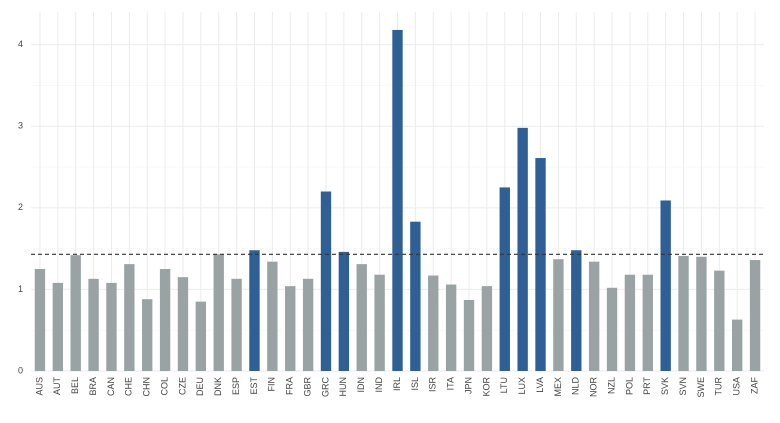  I want to click on x-tick-label: IND, so click(379, 385).